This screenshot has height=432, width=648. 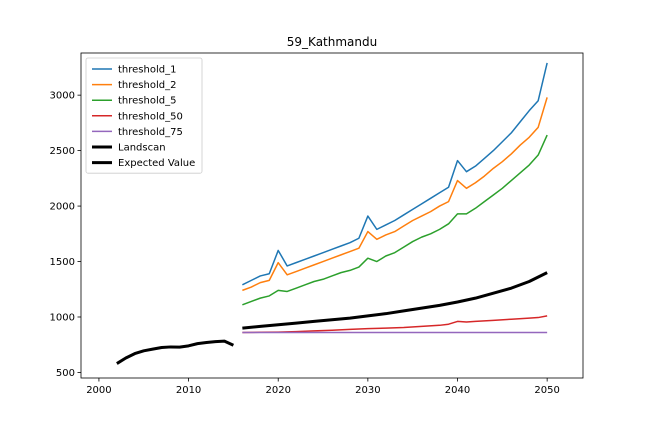 What do you see at coordinates (62, 262) in the screenshot?
I see `y-tick-label: 1500` at bounding box center [62, 262].